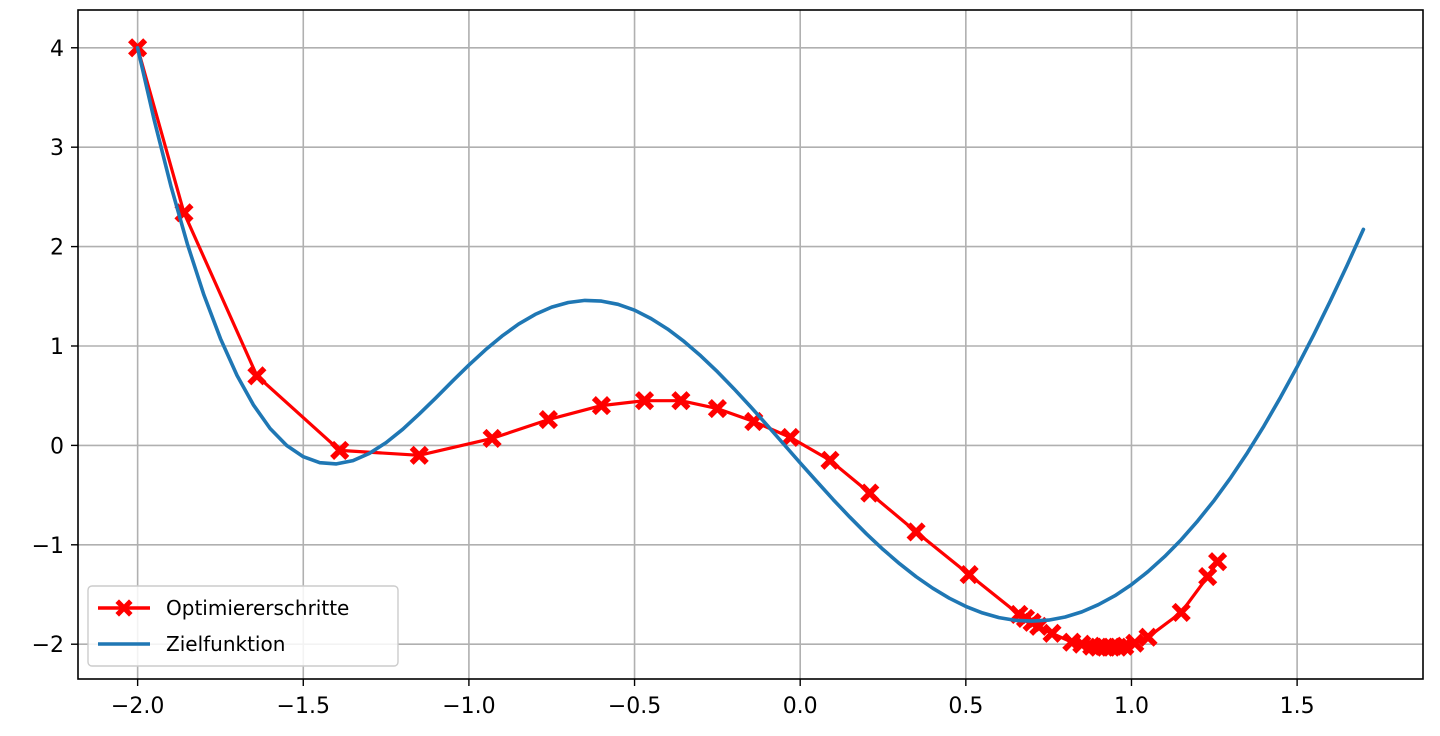  I want to click on y-tick-label: −2, so click(48, 645).